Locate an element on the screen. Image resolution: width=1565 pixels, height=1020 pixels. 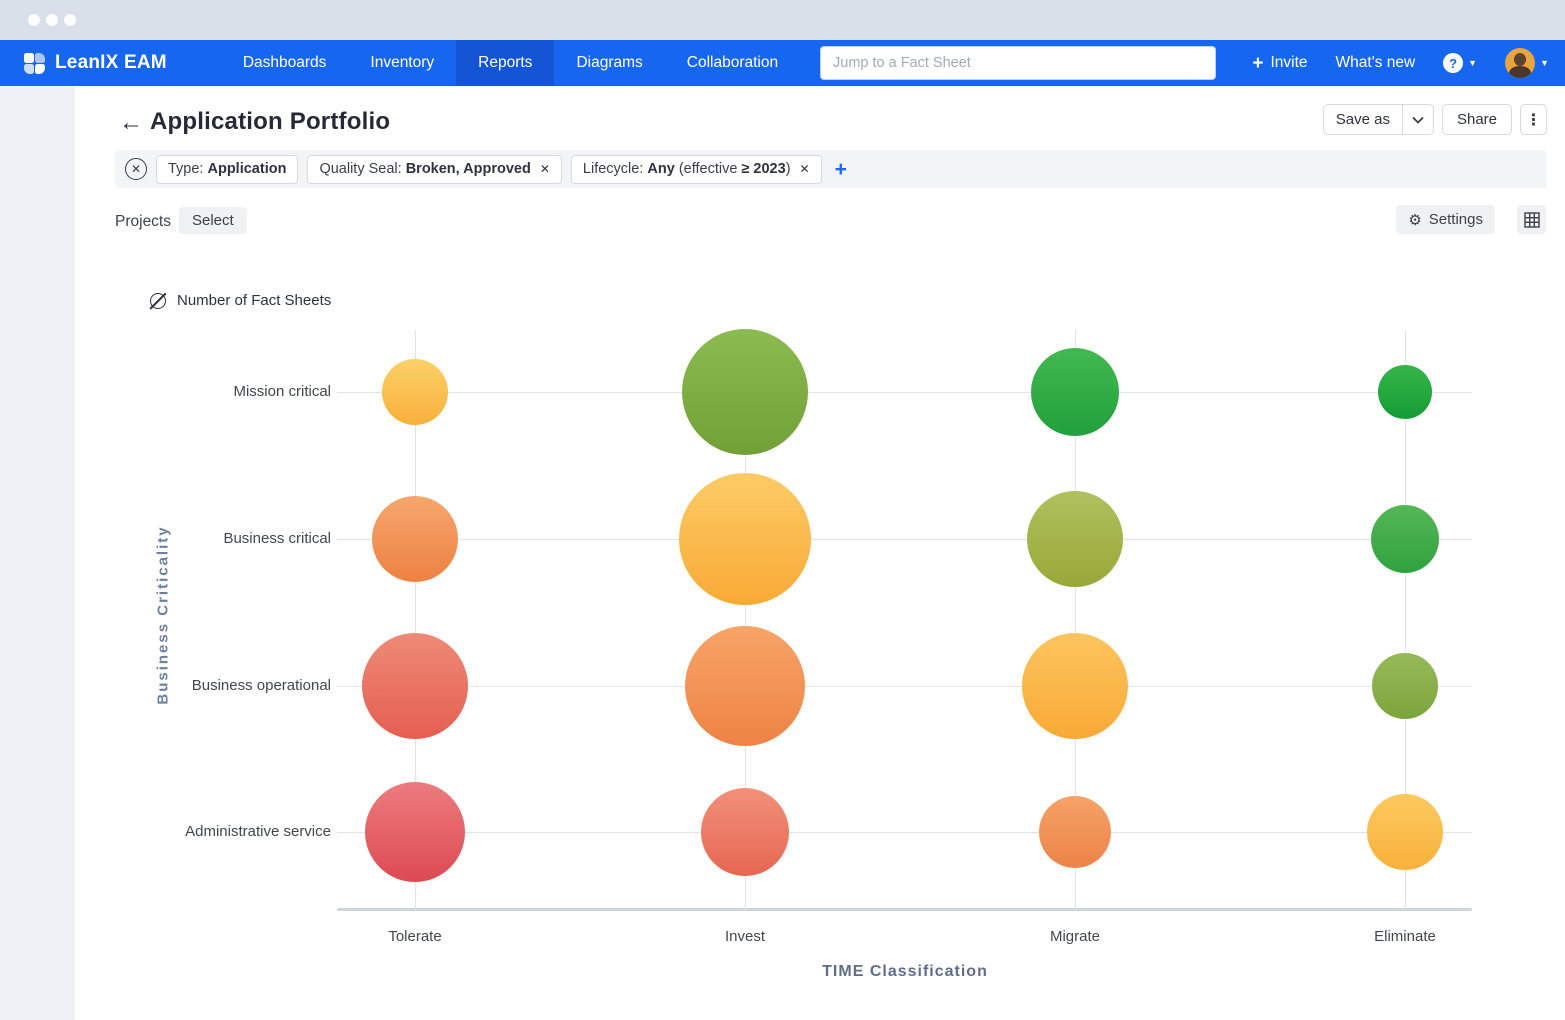
x-axis-title: TIME Classification is located at coordinates (905, 971).